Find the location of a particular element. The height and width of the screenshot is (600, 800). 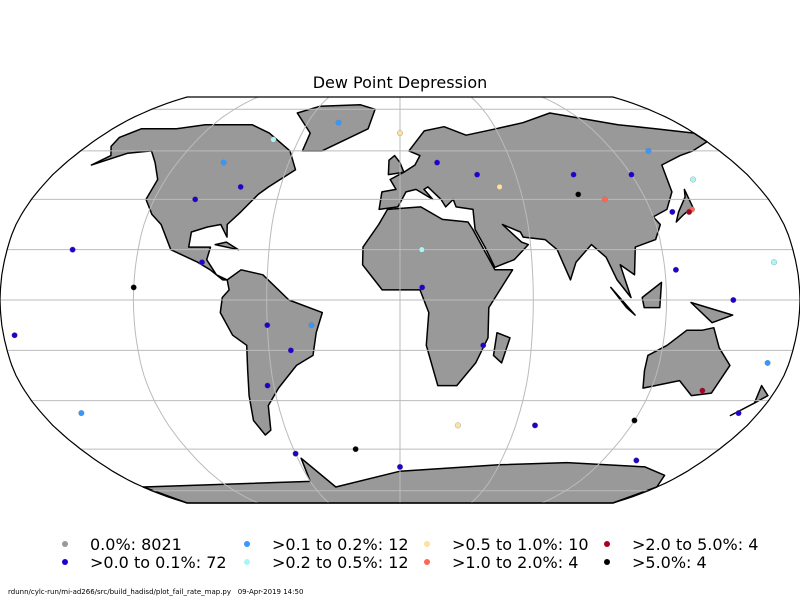

plot-date: 09-Apr-2019 14:50 is located at coordinates (270, 592).